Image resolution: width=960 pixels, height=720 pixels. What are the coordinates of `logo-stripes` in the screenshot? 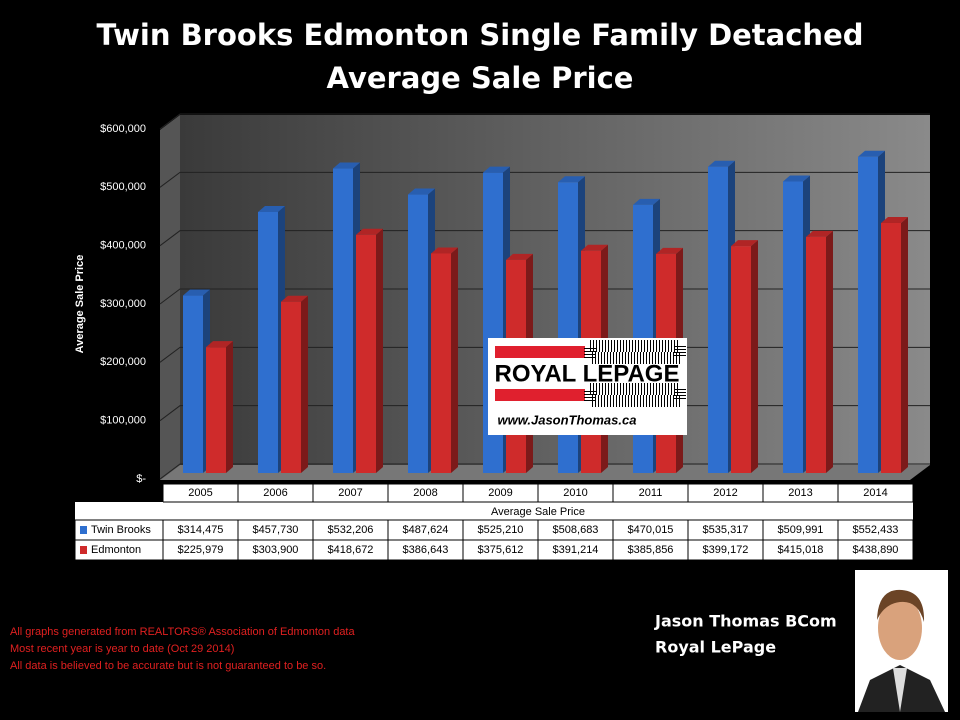 It's located at (635, 395).